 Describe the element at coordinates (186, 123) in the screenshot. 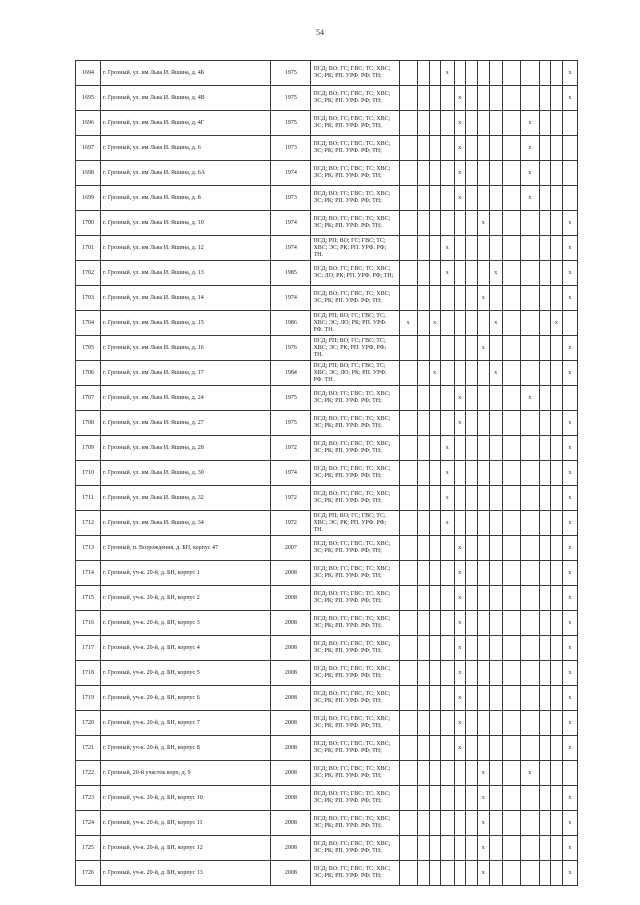

I see `address-cell: г. Грозный, ул. им Льва И. Яшина, д. 4Г` at that location.